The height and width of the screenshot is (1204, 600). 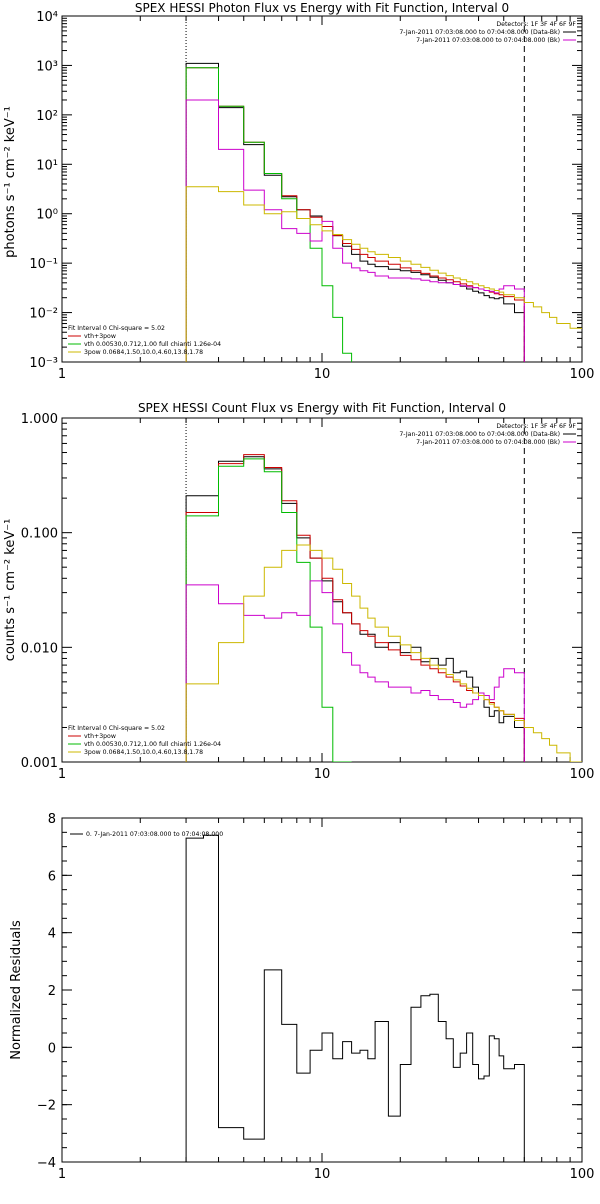 What do you see at coordinates (43, 363) in the screenshot?
I see `y-tick-label: 10⁻³` at bounding box center [43, 363].